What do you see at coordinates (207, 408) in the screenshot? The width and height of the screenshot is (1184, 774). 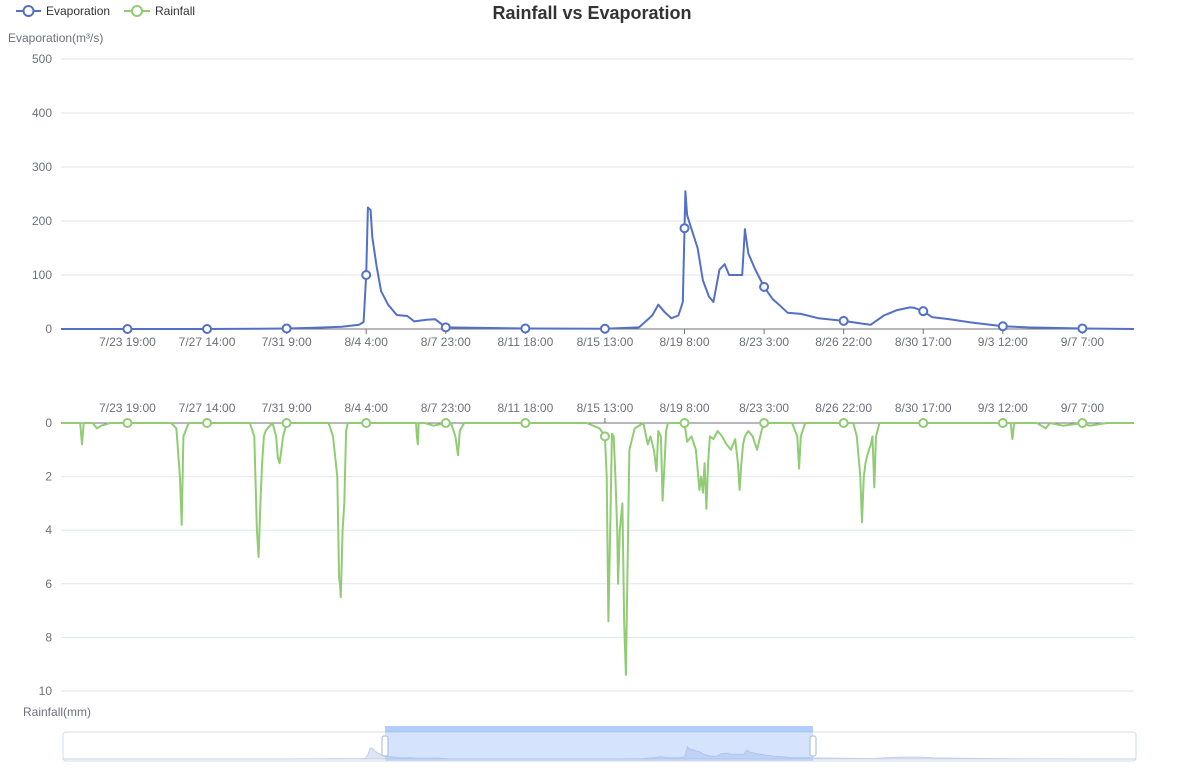 I see `rainfall-x-tick-label: 7/27 14:00` at bounding box center [207, 408].